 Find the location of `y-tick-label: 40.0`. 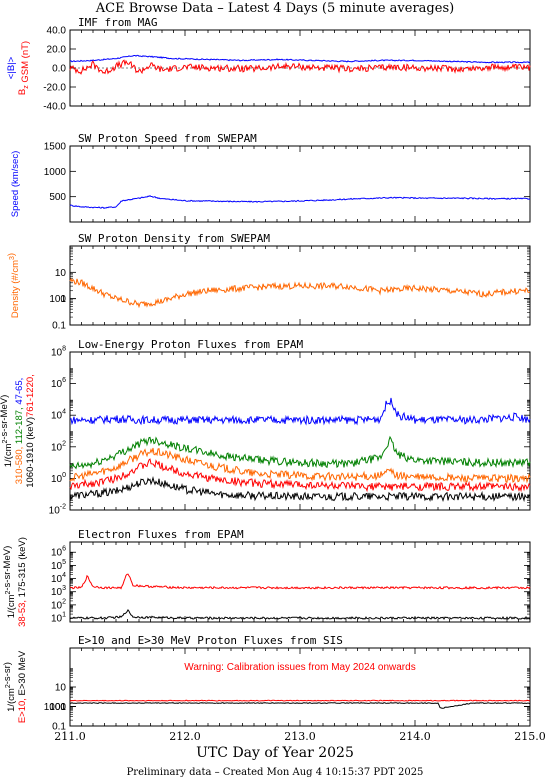

y-tick-label: 40.0 is located at coordinates (57, 31).